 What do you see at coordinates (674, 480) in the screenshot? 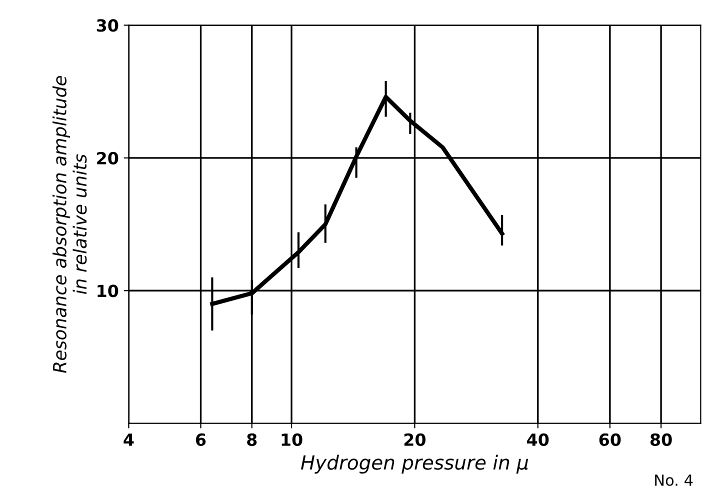
I see `text: No. 4` at bounding box center [674, 480].